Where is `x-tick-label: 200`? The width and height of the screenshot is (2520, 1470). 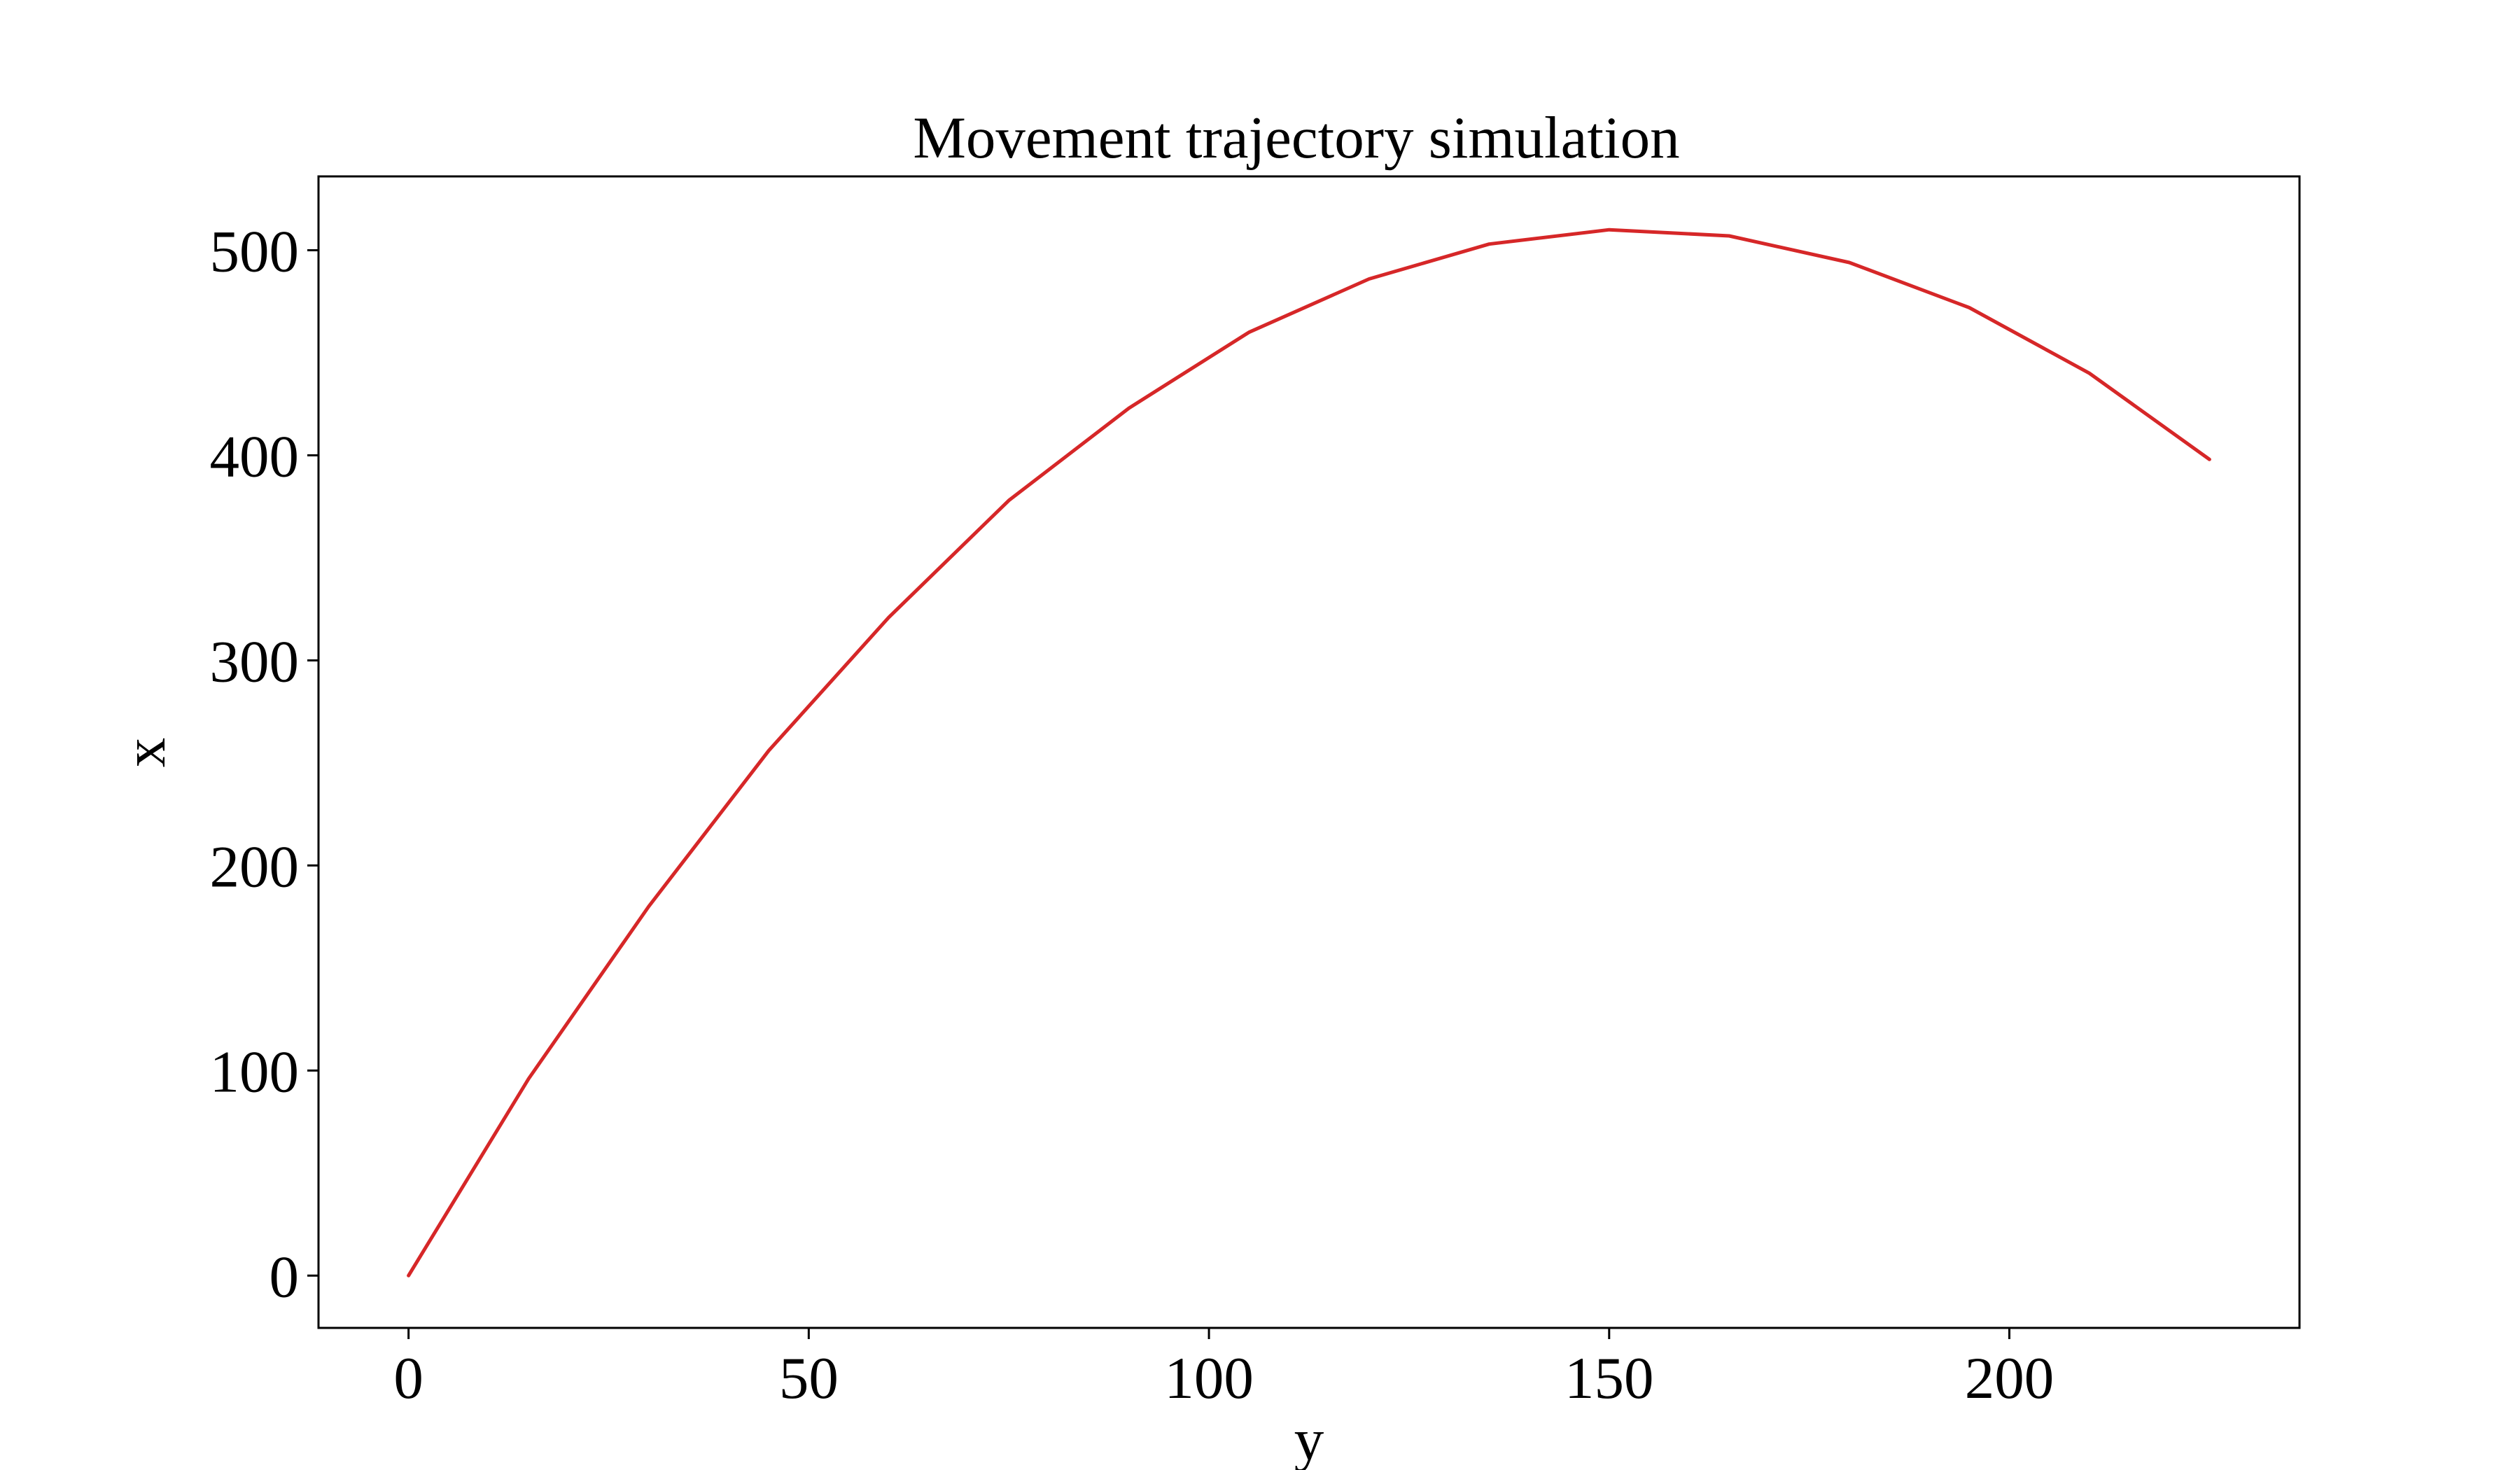 x-tick-label: 200 is located at coordinates (2009, 1378).